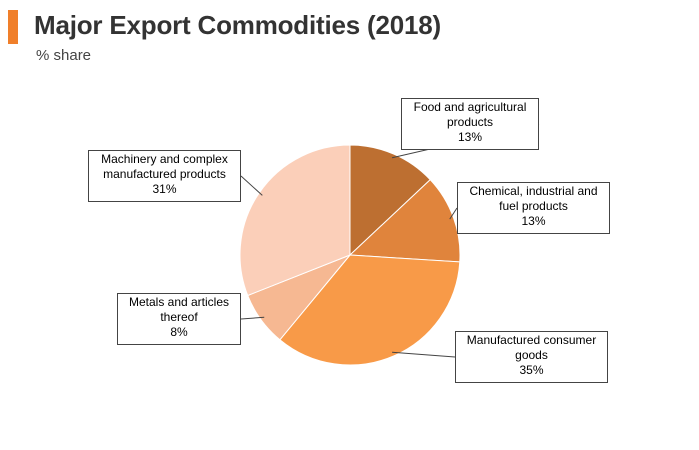  Describe the element at coordinates (179, 332) in the screenshot. I see `slice-percent: 8%` at that location.